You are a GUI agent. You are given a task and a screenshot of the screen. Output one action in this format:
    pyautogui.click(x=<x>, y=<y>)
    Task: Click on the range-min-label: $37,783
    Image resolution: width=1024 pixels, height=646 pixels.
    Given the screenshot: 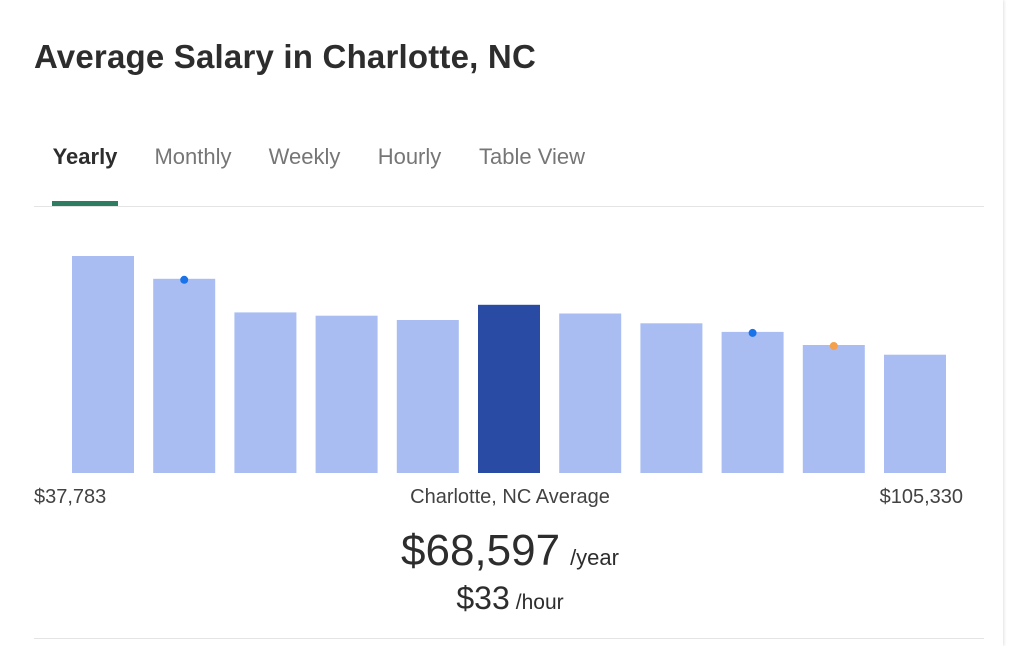 What is the action you would take?
    pyautogui.click(x=70, y=497)
    